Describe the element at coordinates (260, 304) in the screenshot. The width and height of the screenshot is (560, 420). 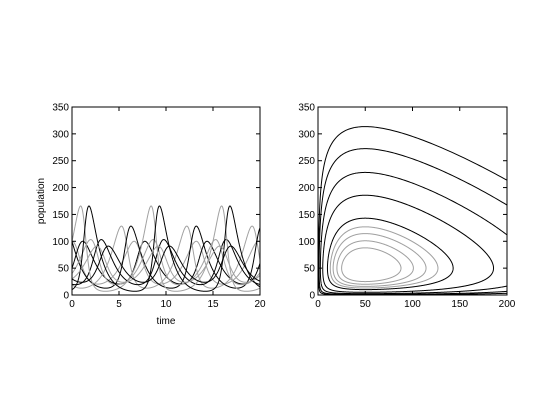
I see `time-series-xtick-label: 20` at that location.